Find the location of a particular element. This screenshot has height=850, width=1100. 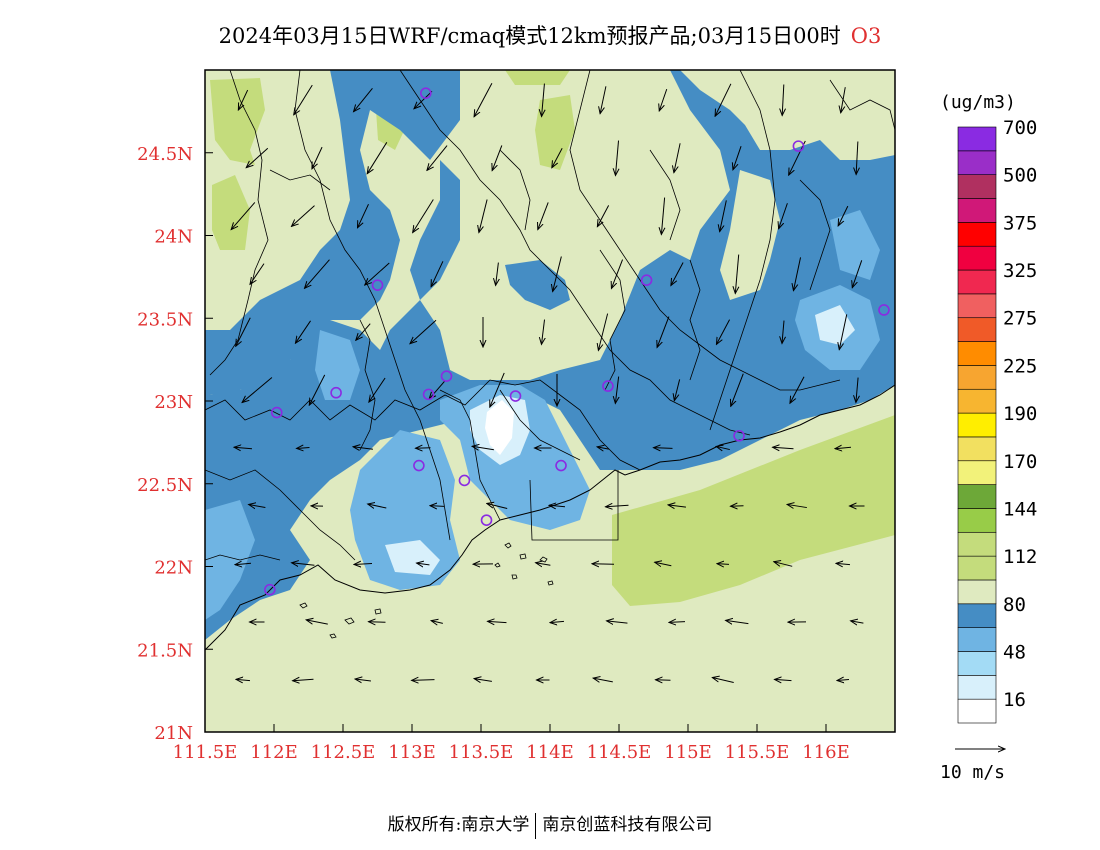

ozone-low-east is located at coordinates (835, 325).